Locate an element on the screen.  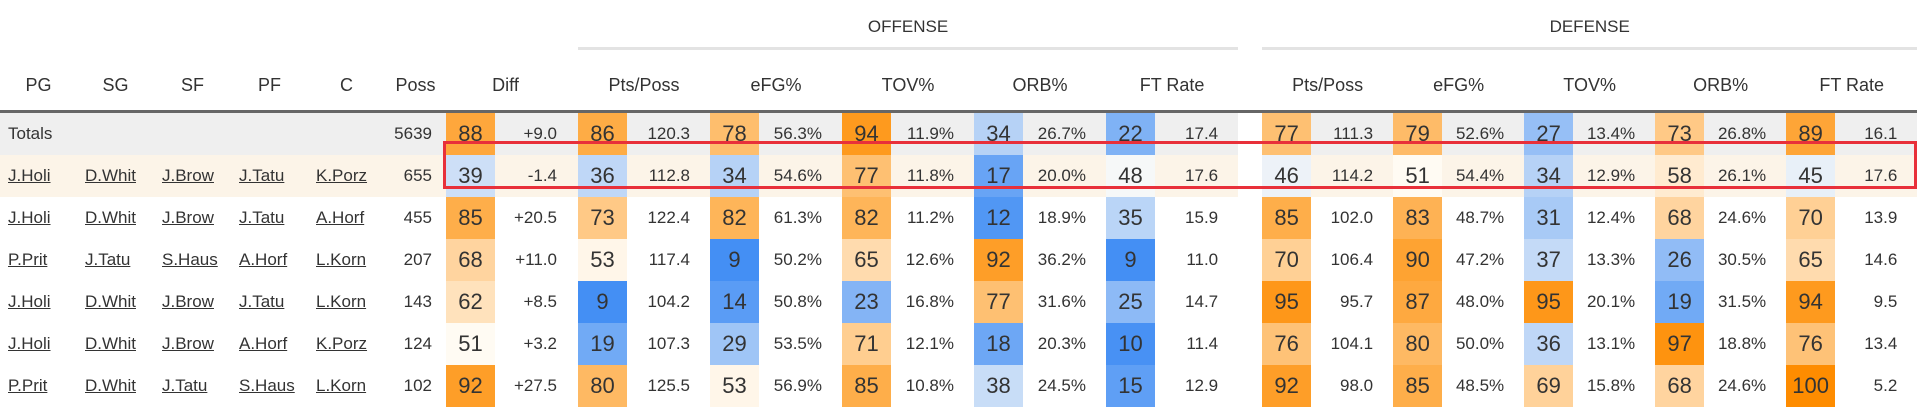
defense-pts-poss-value: 104.1 is located at coordinates (1352, 343).